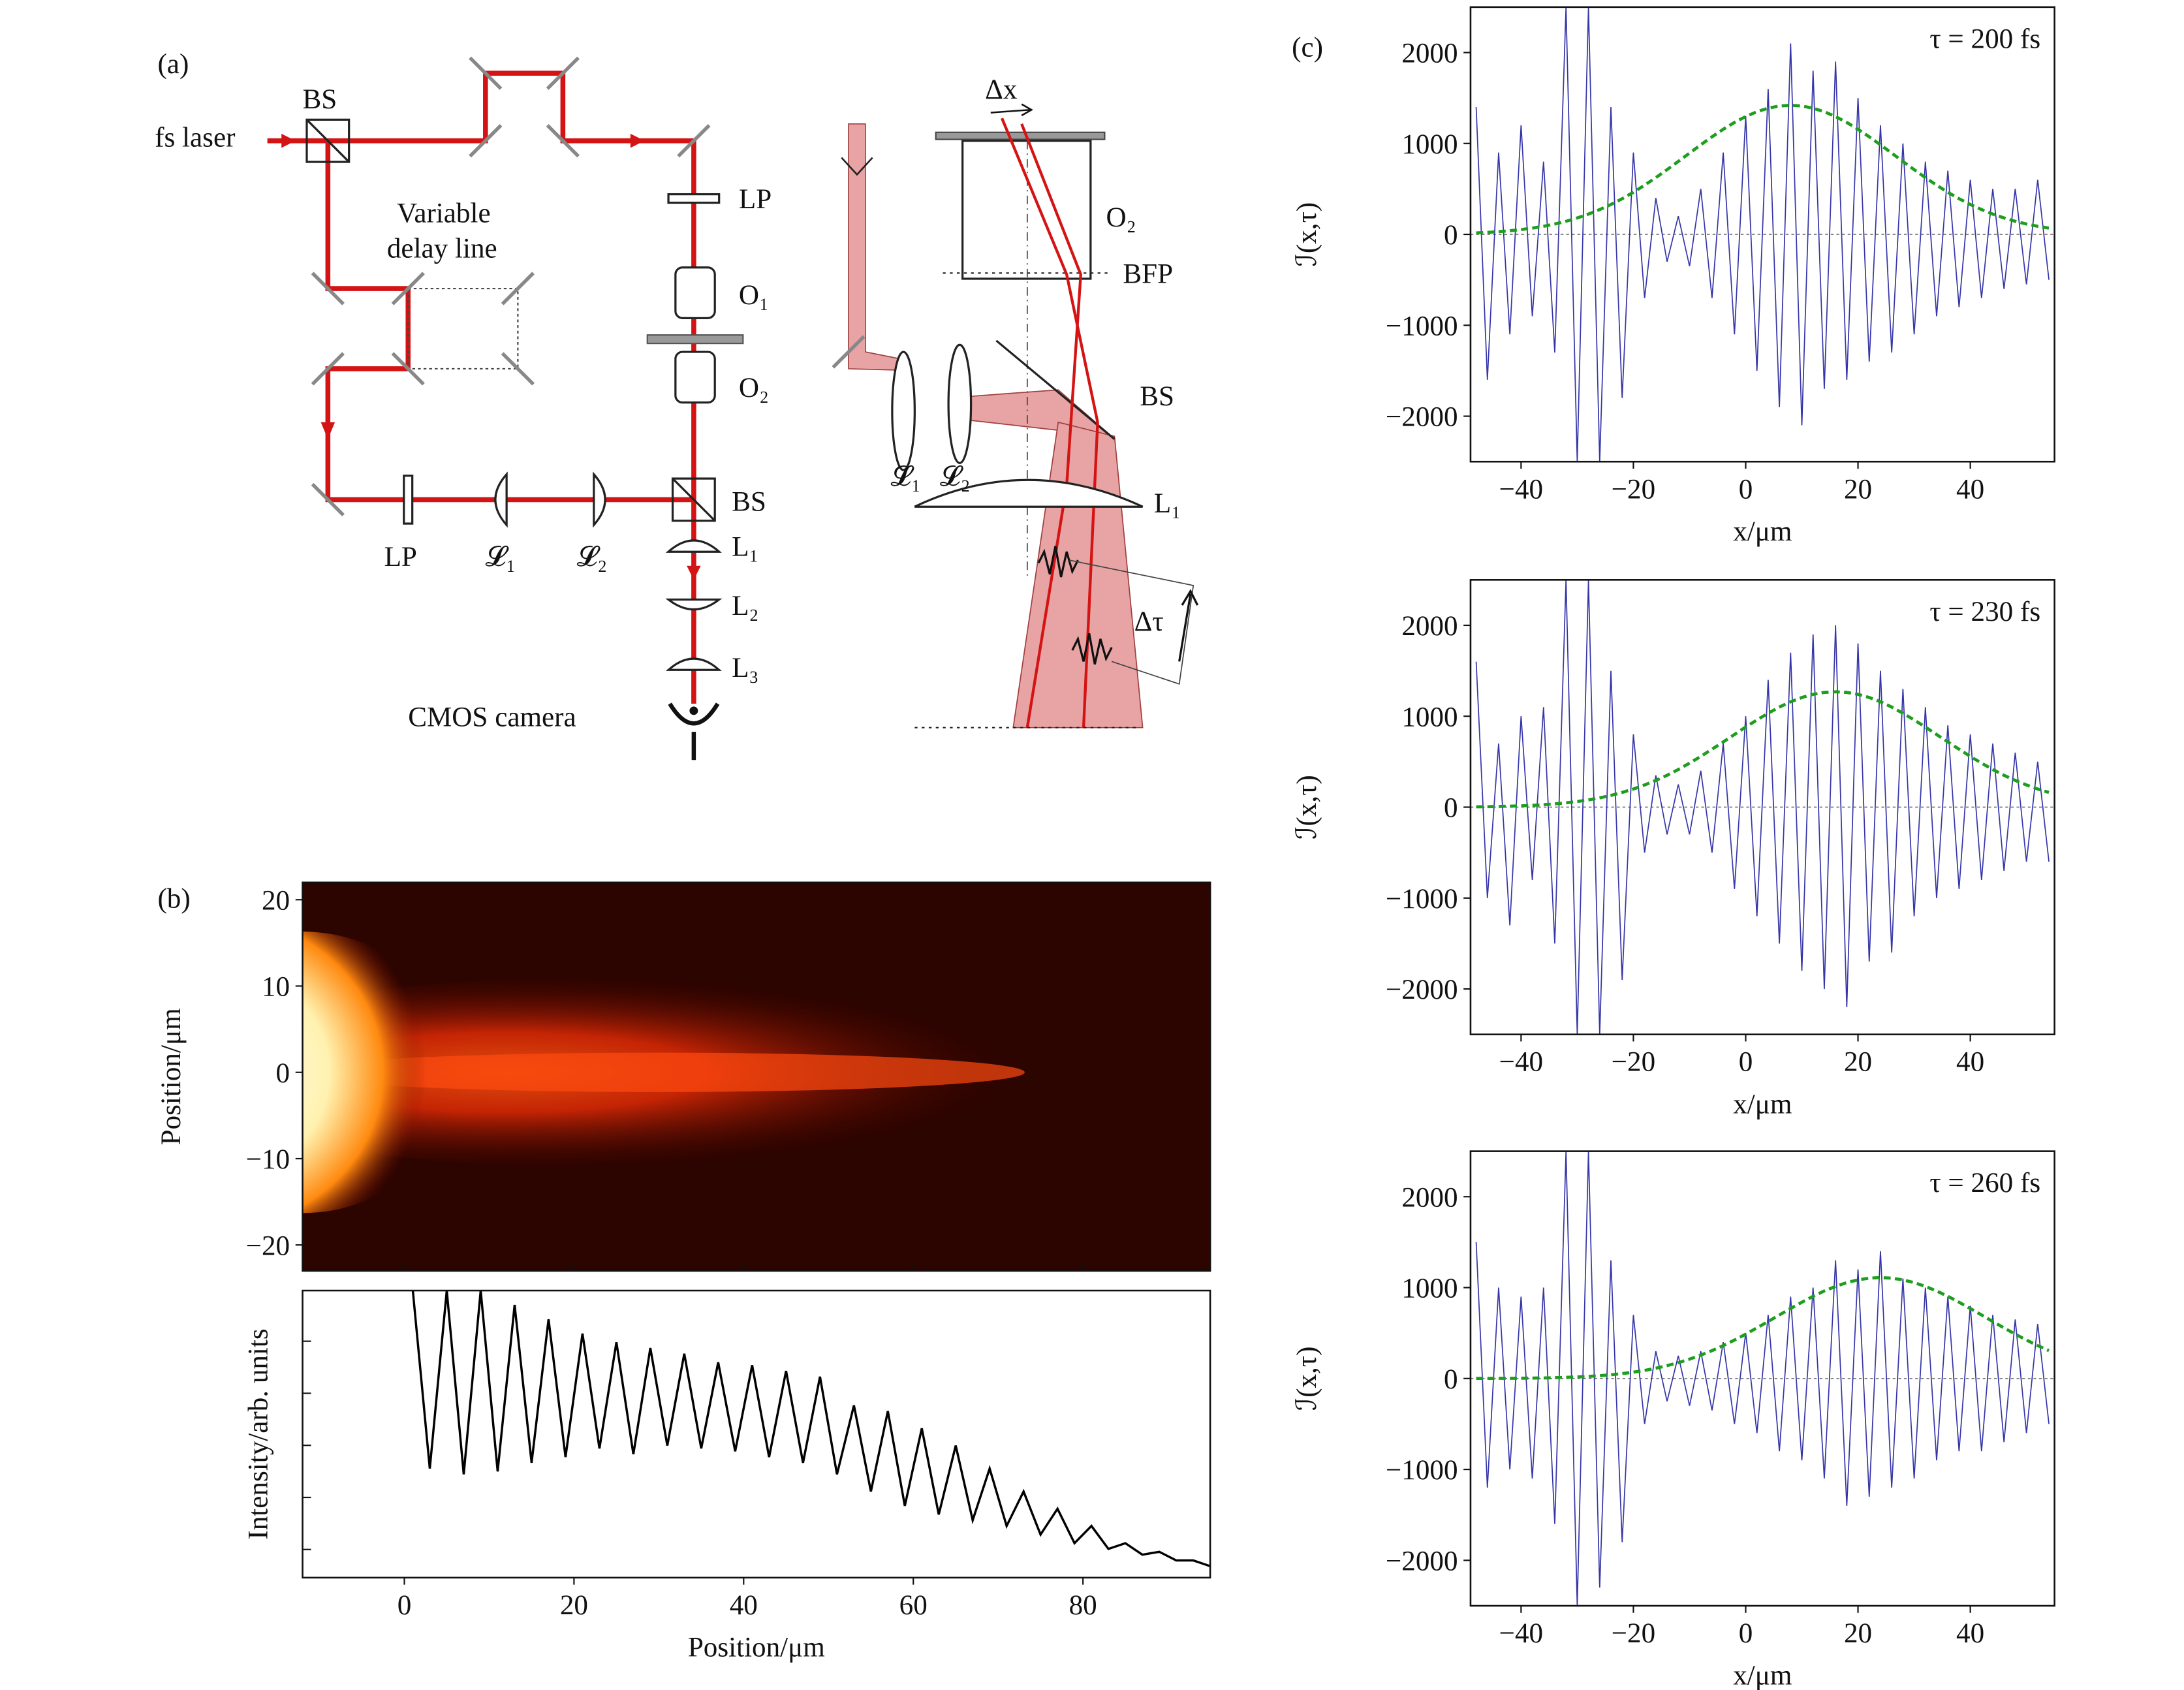 Image resolution: width=2184 pixels, height=1690 pixels. Describe the element at coordinates (1021, 135) in the screenshot. I see `sample-slide` at that location.